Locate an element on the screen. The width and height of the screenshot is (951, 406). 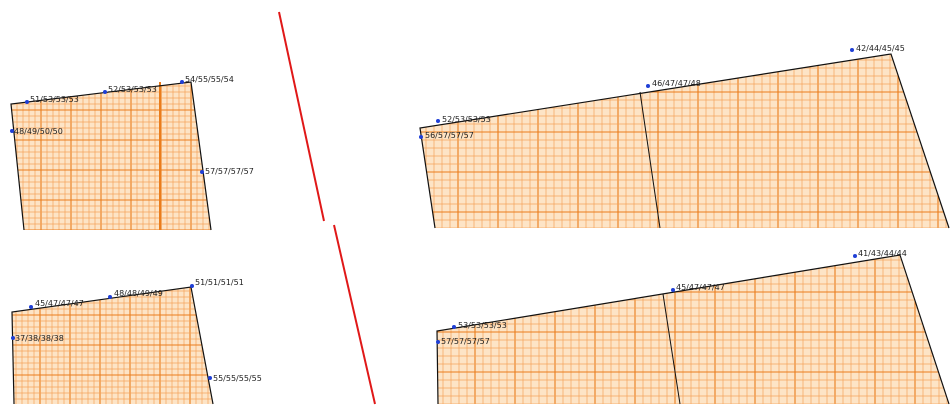
measure-label: 56/57/57/57 is located at coordinates (449, 135).